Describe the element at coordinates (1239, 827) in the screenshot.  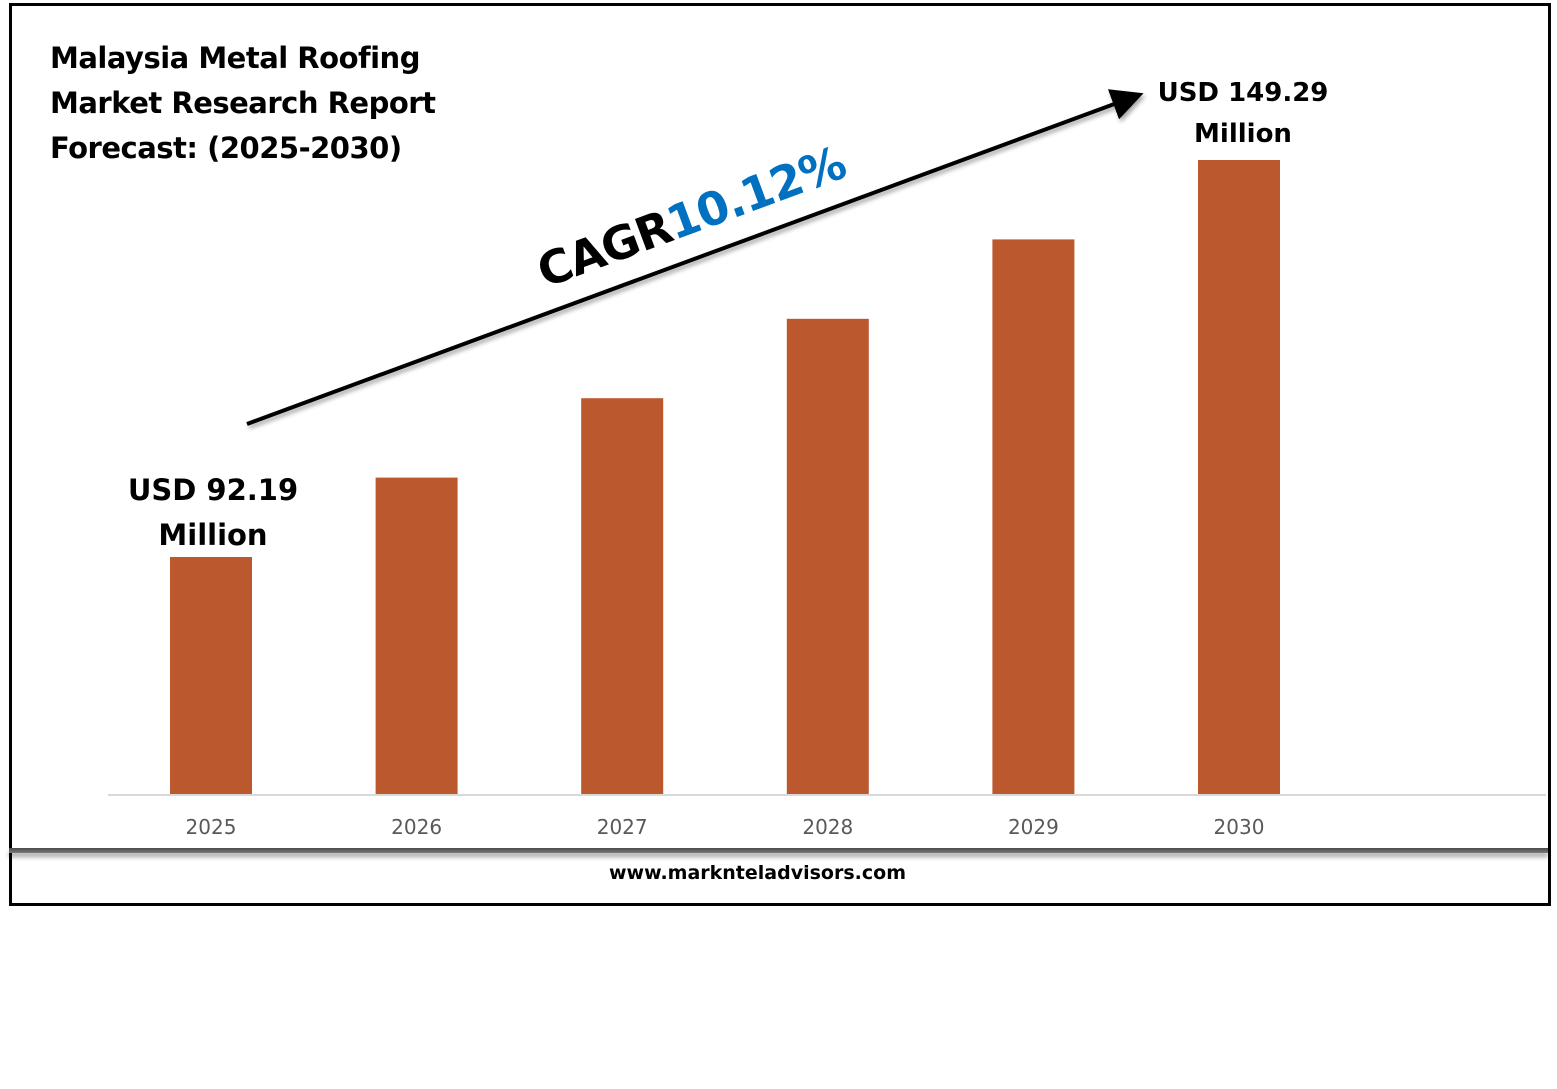
I see `x-tick-2030: 2030` at that location.